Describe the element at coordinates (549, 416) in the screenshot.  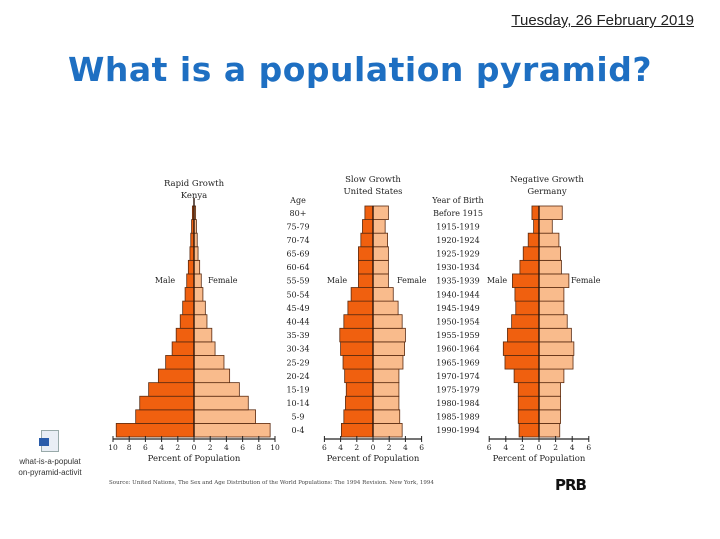
I see `female-bar-1985-1989` at that location.